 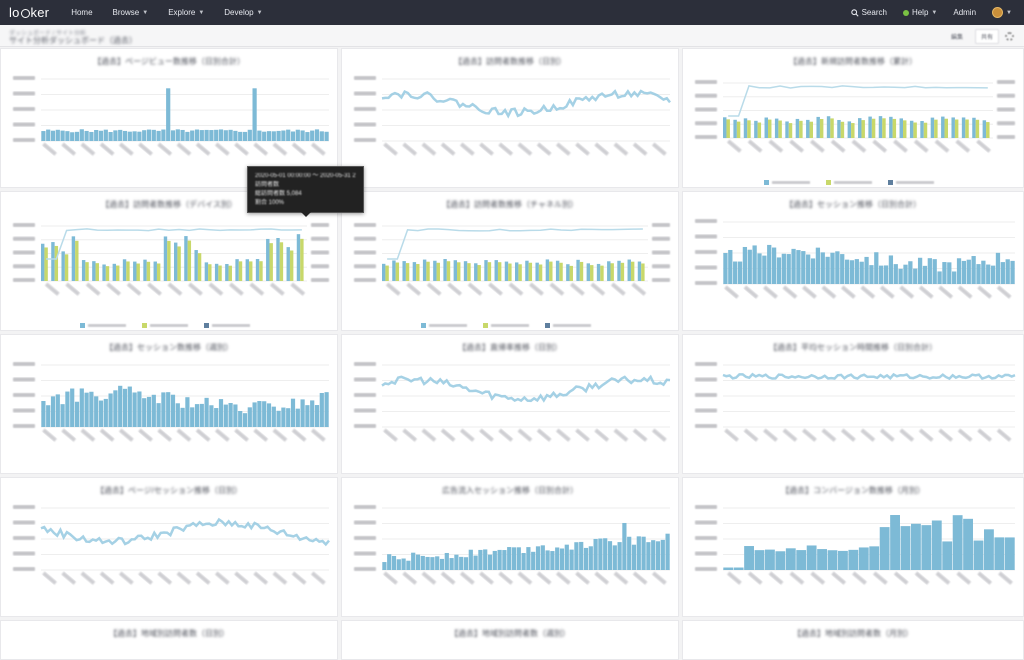 What do you see at coordinates (510, 118) in the screenshot?
I see `dashboard-tile: 【過去】訪問者数推移（日別）` at bounding box center [510, 118].